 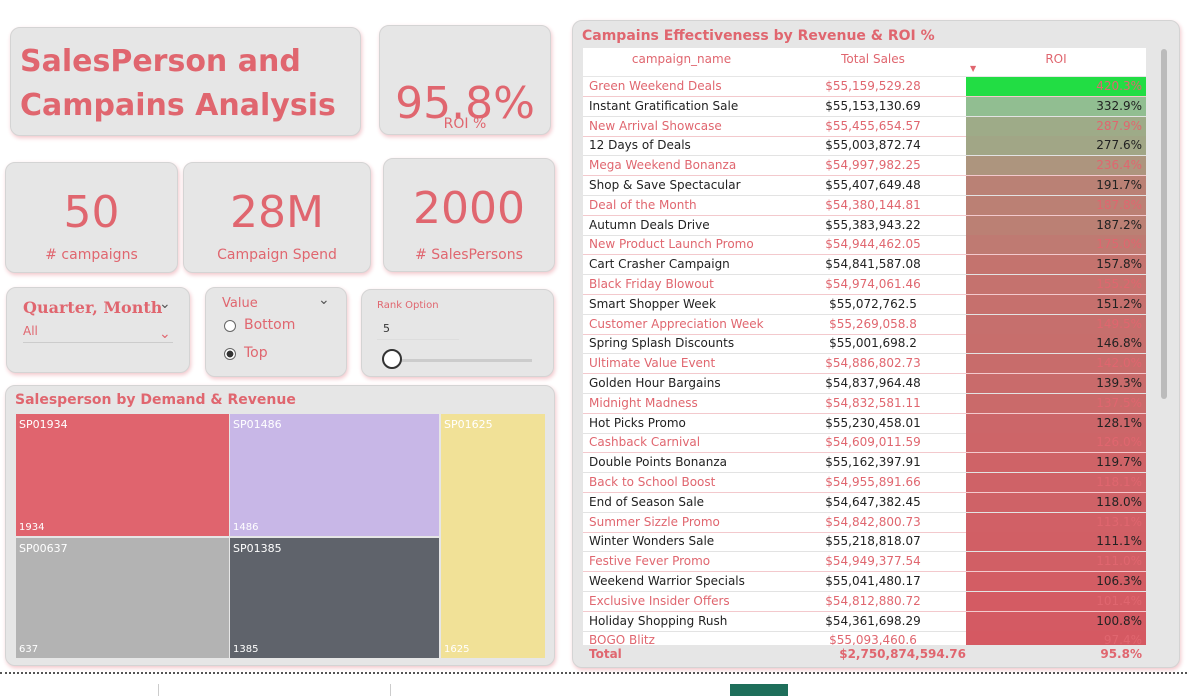 I want to click on roi-cell: 187.8%, so click(x=1056, y=205).